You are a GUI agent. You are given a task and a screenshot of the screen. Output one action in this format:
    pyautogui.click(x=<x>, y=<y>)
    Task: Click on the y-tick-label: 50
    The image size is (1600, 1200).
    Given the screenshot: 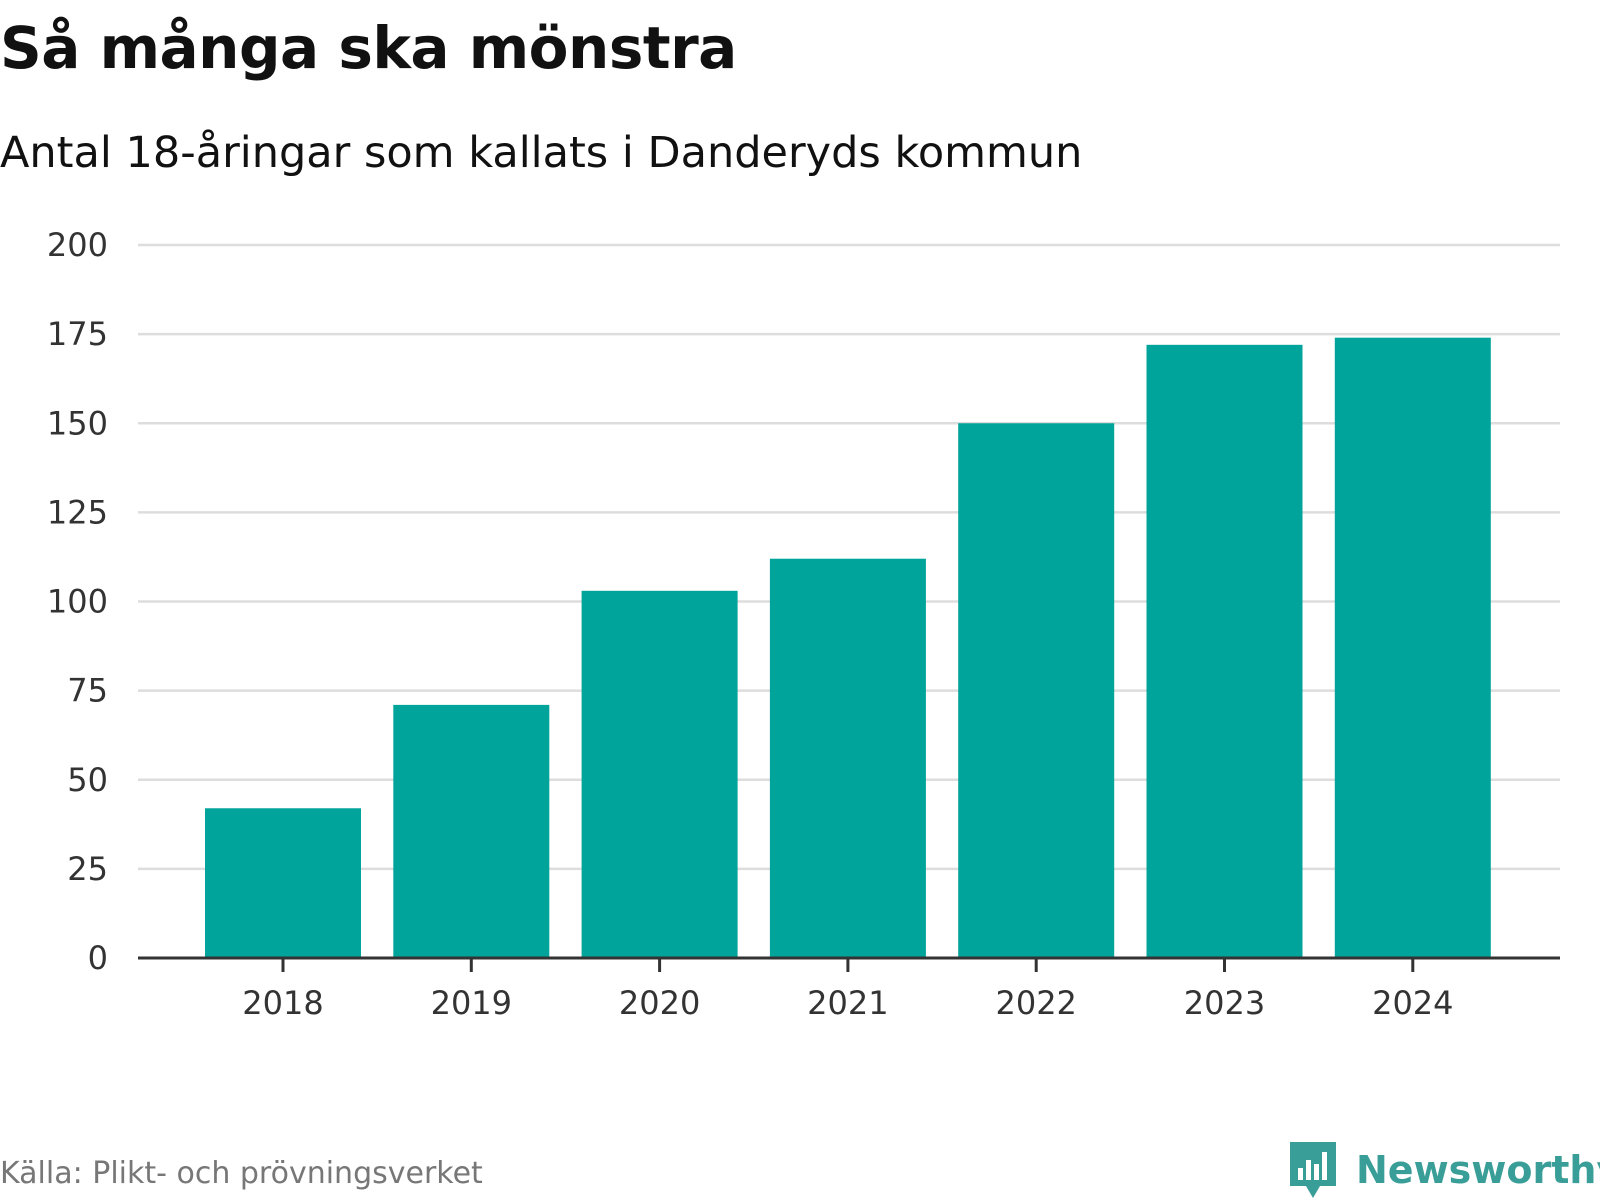 What is the action you would take?
    pyautogui.click(x=87, y=780)
    